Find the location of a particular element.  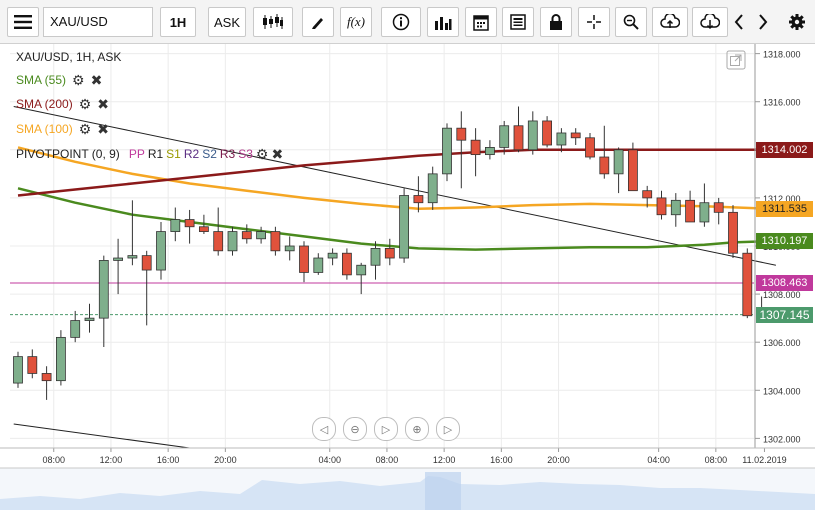

sma200-settings-gear-icon: ⚙ is located at coordinates (85, 104).